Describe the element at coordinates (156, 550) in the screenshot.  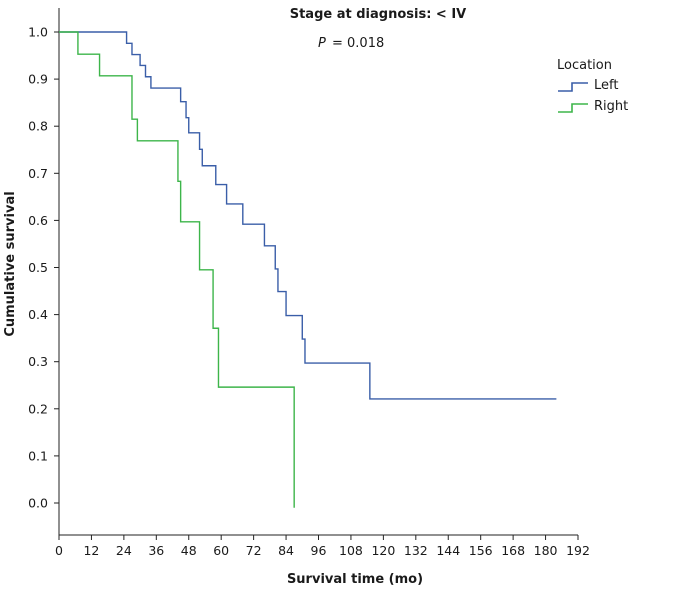
I see `x-tick-label: 36` at that location.